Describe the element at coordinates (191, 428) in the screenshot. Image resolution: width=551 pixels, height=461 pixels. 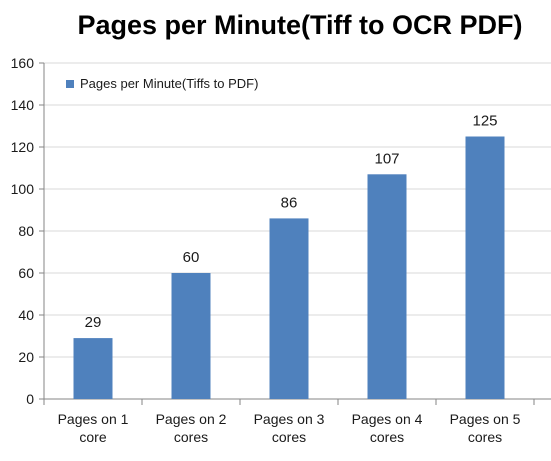
I see `x-tick-label: Pages on 2 cores` at that location.